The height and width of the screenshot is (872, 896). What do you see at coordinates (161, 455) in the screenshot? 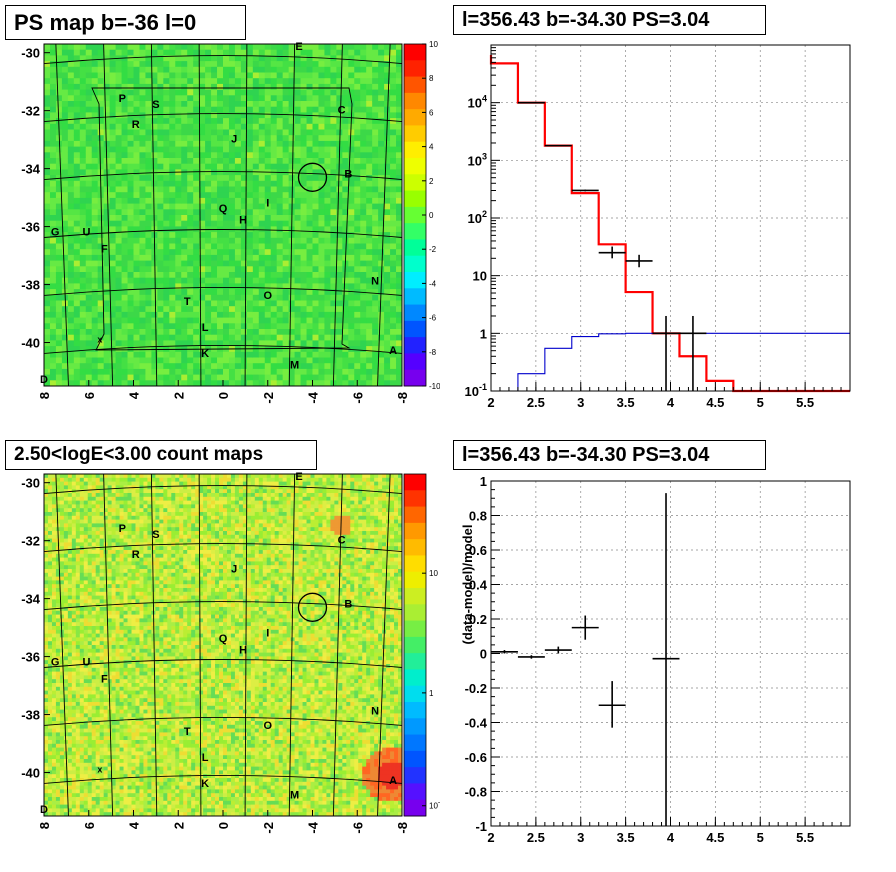
I see `count-map-title: 2.50<logE<3.00 count maps` at bounding box center [161, 455].